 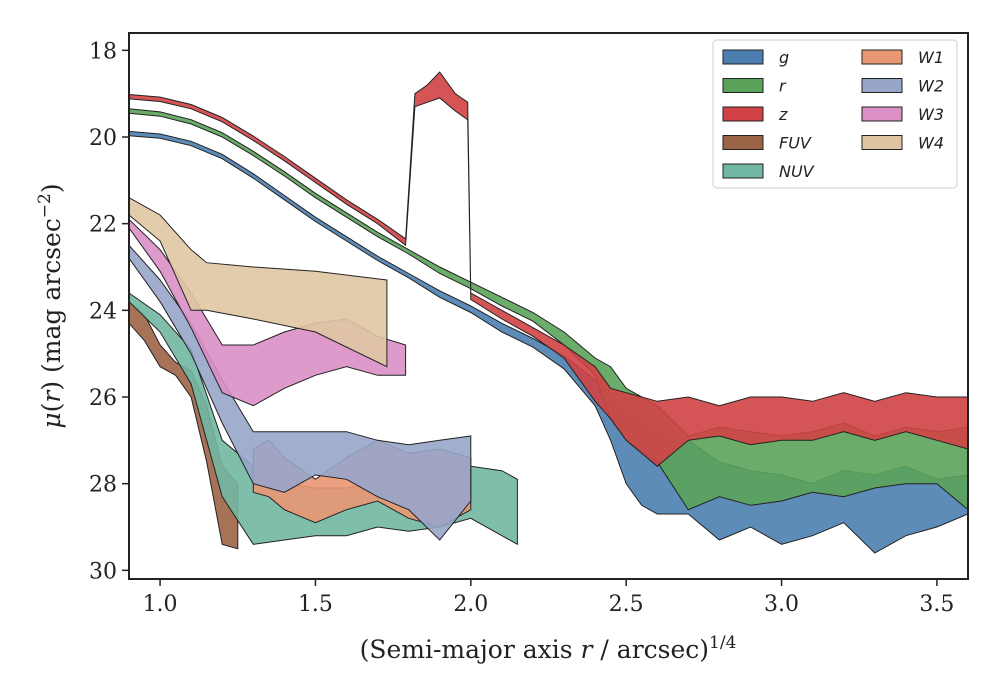 I want to click on x-axis-title: (Semi-major axis r / arcsec)1/4, so click(x=548, y=648).